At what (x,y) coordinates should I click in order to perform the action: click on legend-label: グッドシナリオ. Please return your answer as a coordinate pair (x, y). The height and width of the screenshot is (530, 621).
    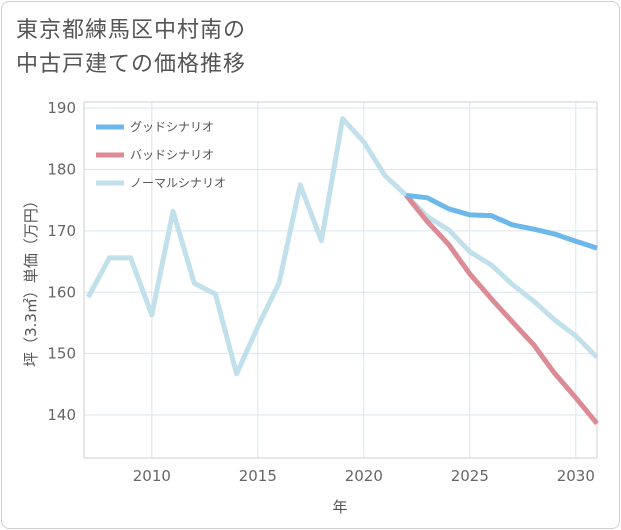
    Looking at the image, I should click on (172, 127).